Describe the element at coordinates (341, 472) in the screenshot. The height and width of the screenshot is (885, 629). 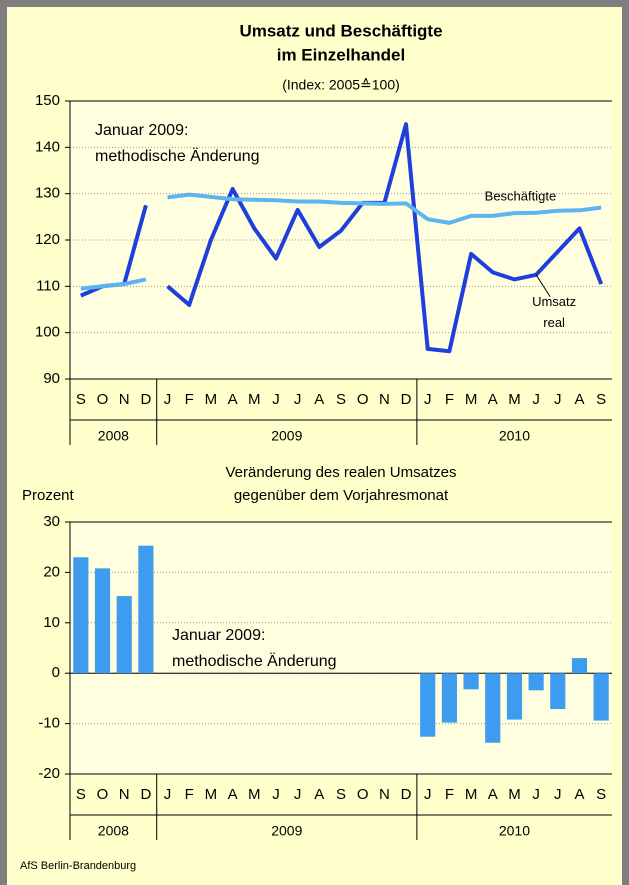
I see `chart-title: Veränderung des realen Umsatzes` at that location.